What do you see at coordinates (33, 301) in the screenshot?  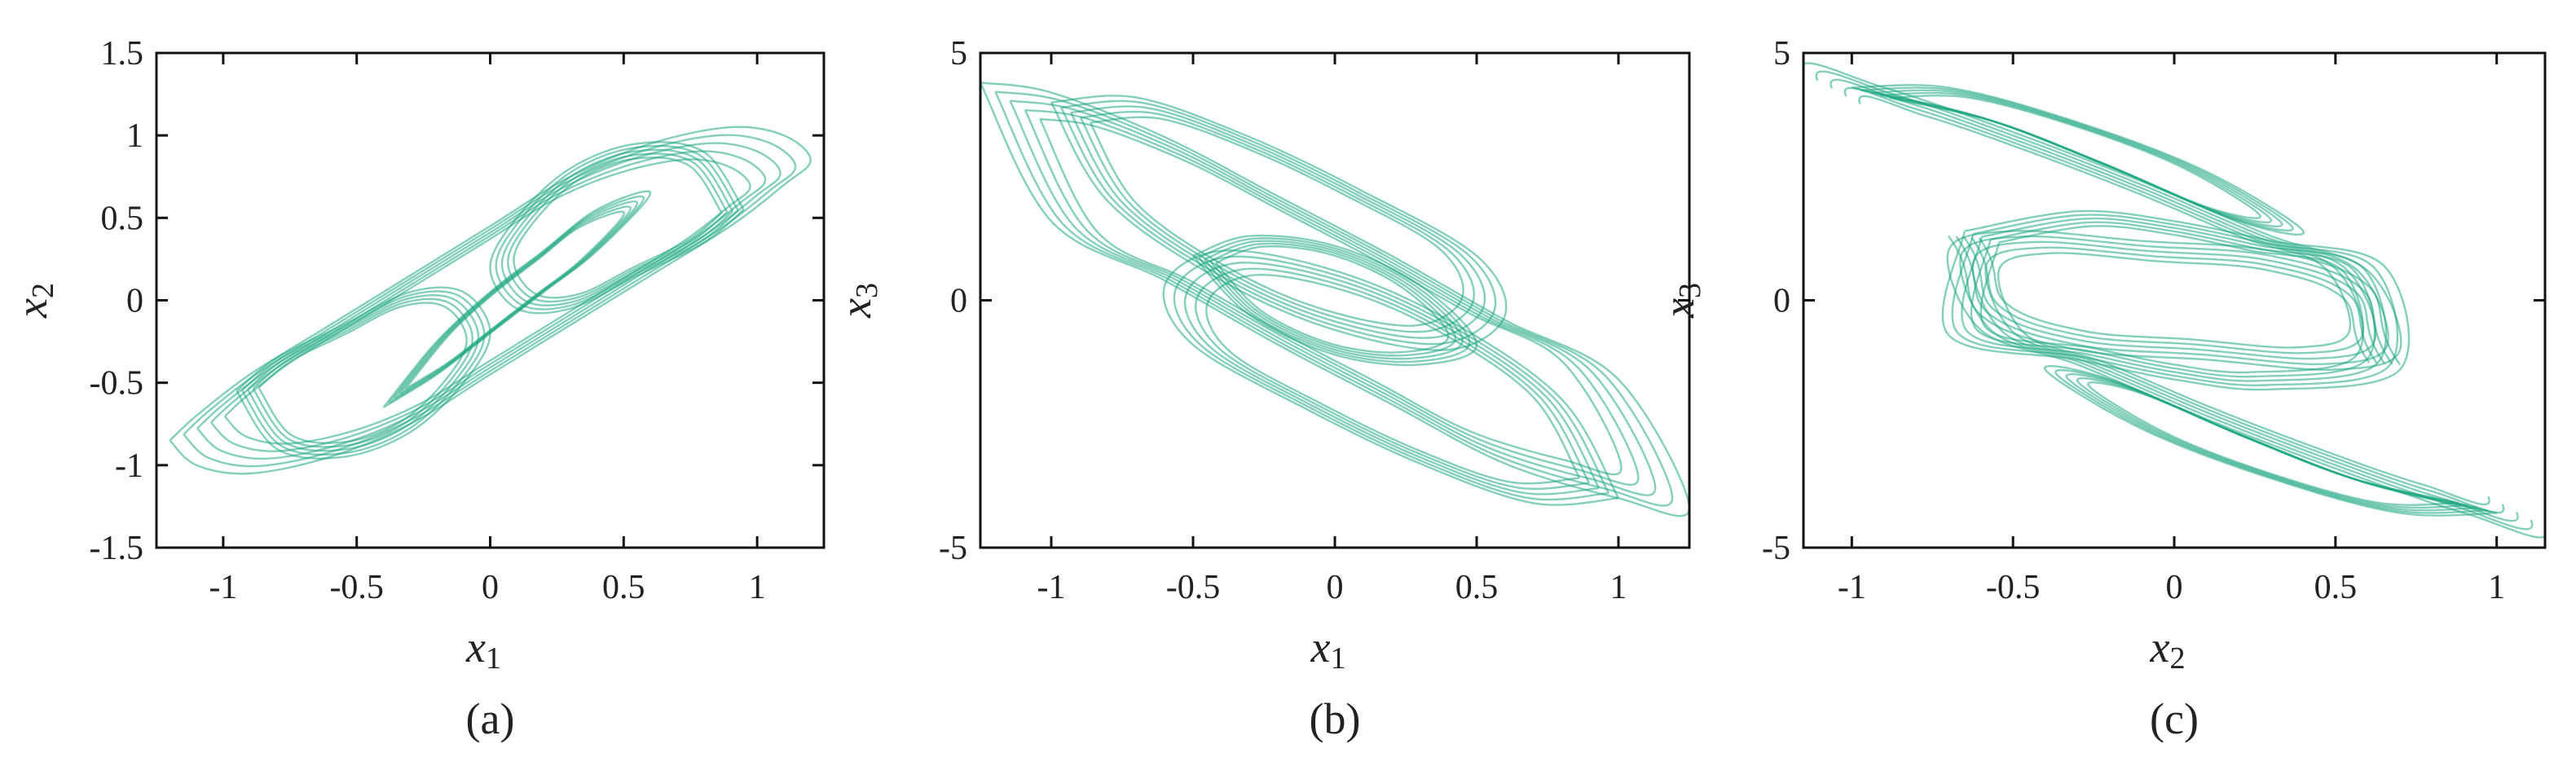 I see `y-axis-label: x2` at bounding box center [33, 301].